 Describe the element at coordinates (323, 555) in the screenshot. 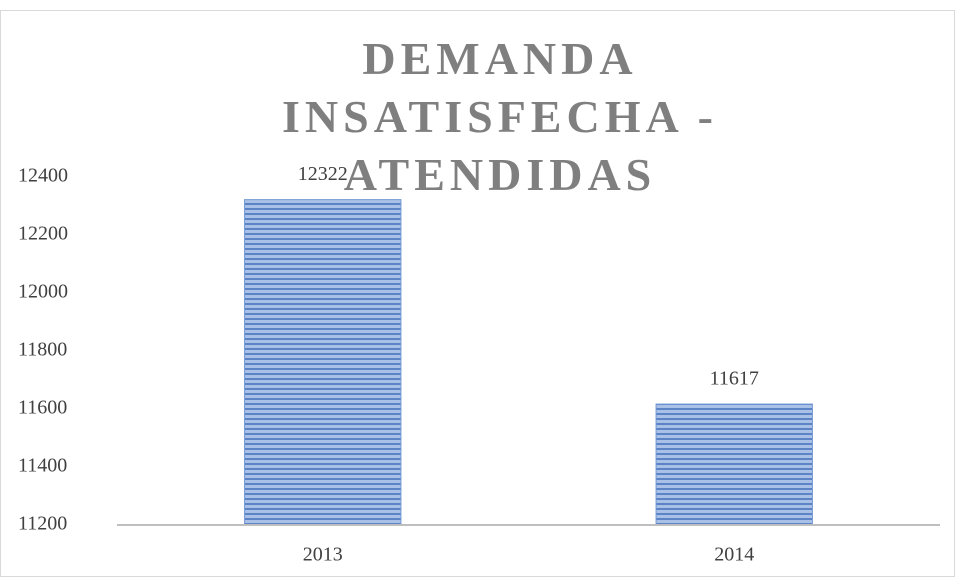

I see `x-tick-label: 2013` at that location.